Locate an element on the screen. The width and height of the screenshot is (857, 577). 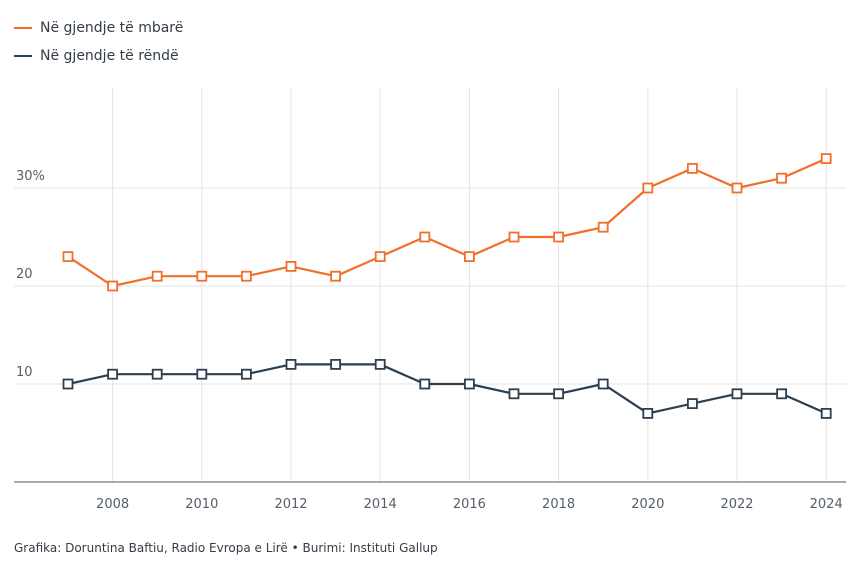
data-point-1-2018 is located at coordinates (558, 394).